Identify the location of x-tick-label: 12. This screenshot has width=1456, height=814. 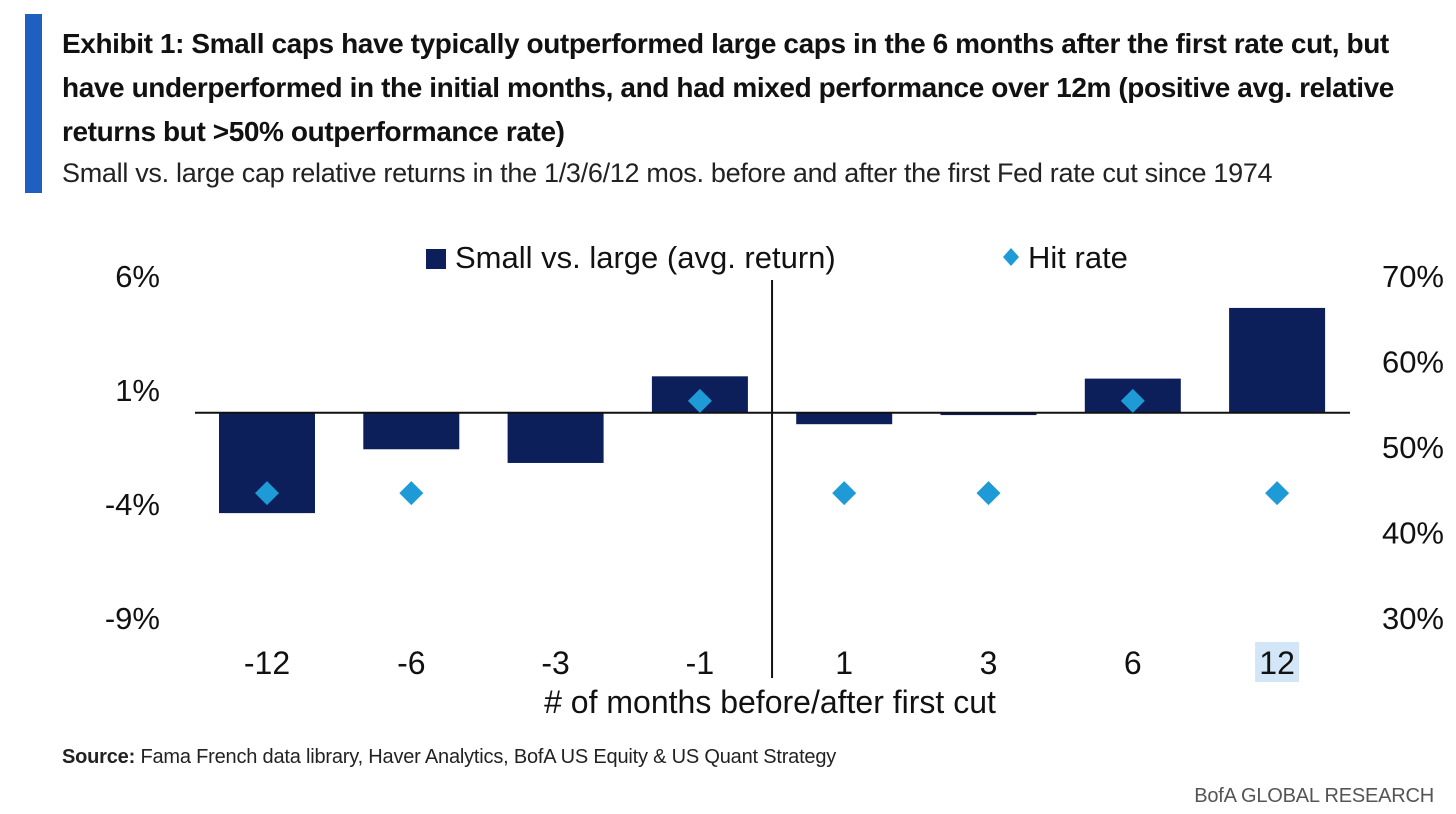
(1277, 663).